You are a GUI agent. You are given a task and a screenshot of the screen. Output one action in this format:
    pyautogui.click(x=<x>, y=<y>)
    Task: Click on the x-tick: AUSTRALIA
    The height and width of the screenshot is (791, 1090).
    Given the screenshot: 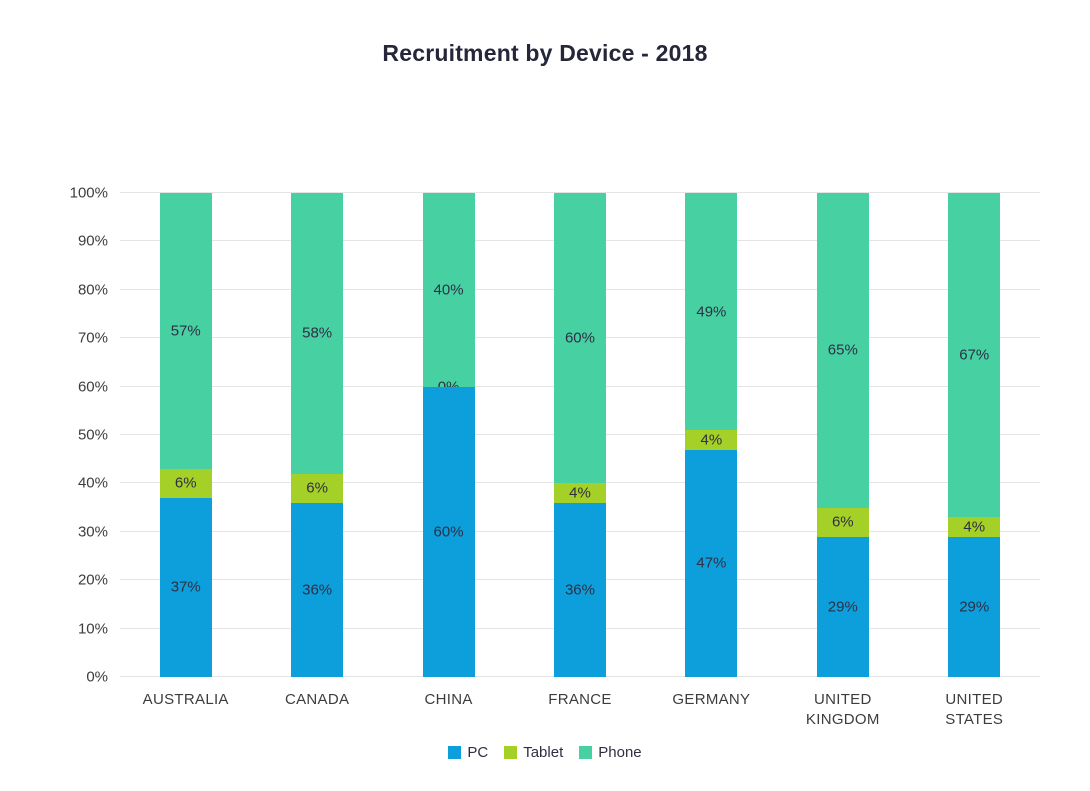 What is the action you would take?
    pyautogui.click(x=185, y=710)
    